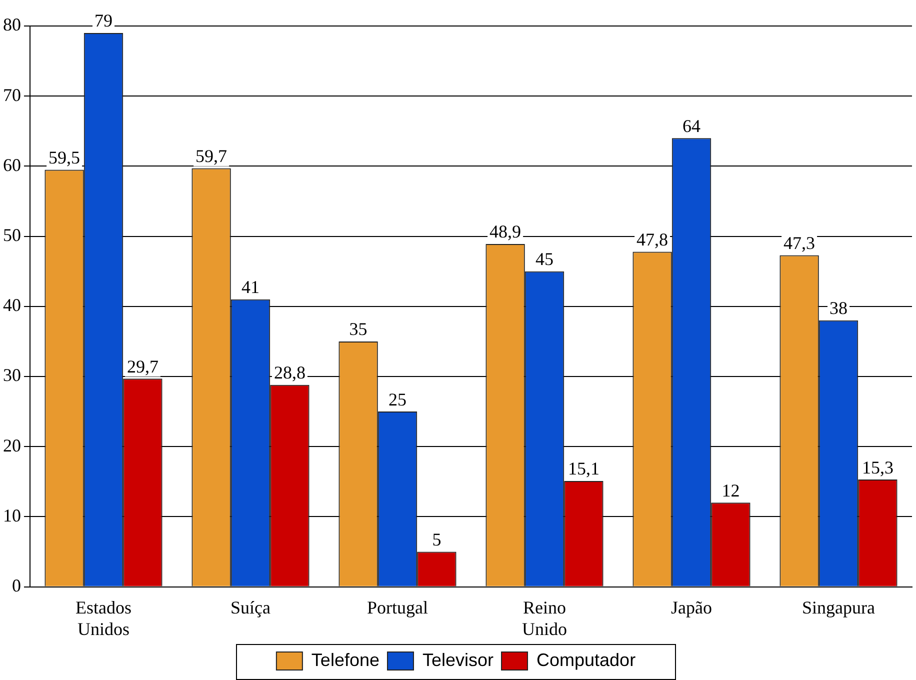 The image size is (916, 680). I want to click on y-tick-label: 40, so click(12, 305).